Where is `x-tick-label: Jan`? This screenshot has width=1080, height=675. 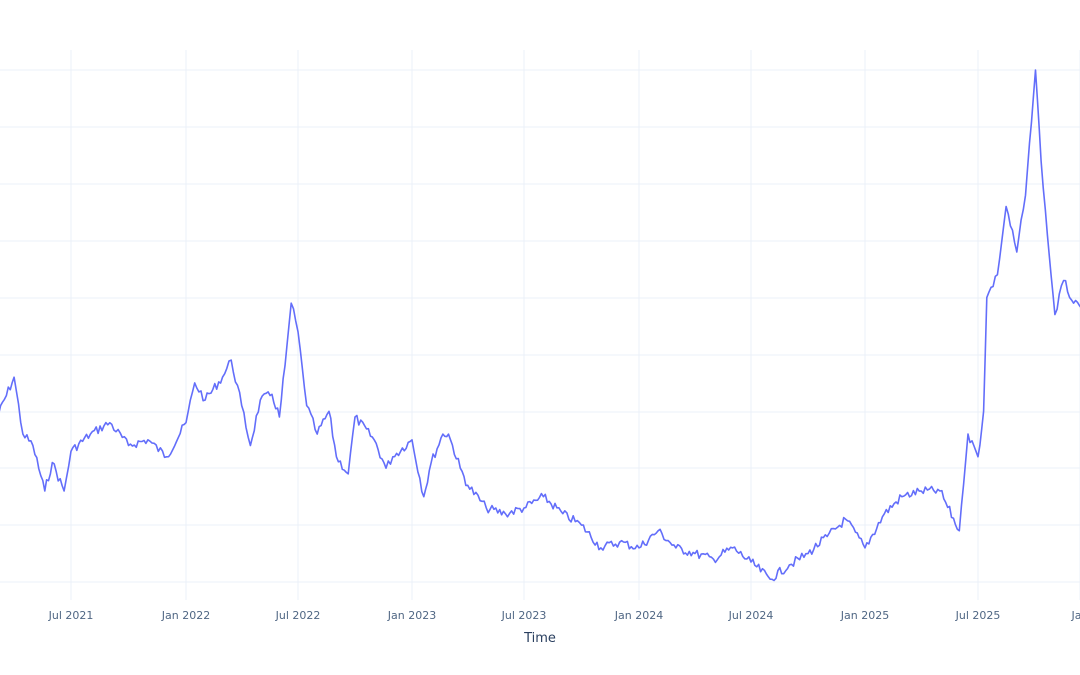 x-tick-label: Jan is located at coordinates (1075, 615).